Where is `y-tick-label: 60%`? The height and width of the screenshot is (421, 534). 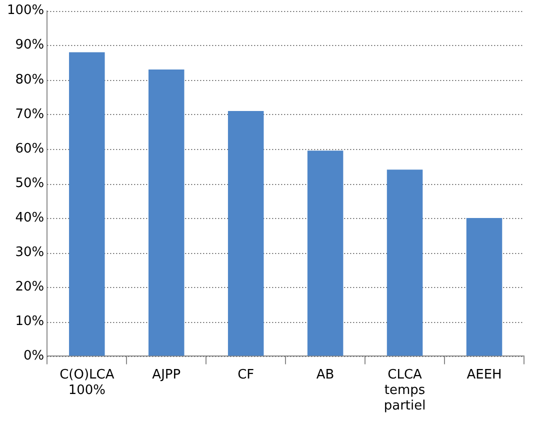 y-tick-label: 60% is located at coordinates (29, 148).